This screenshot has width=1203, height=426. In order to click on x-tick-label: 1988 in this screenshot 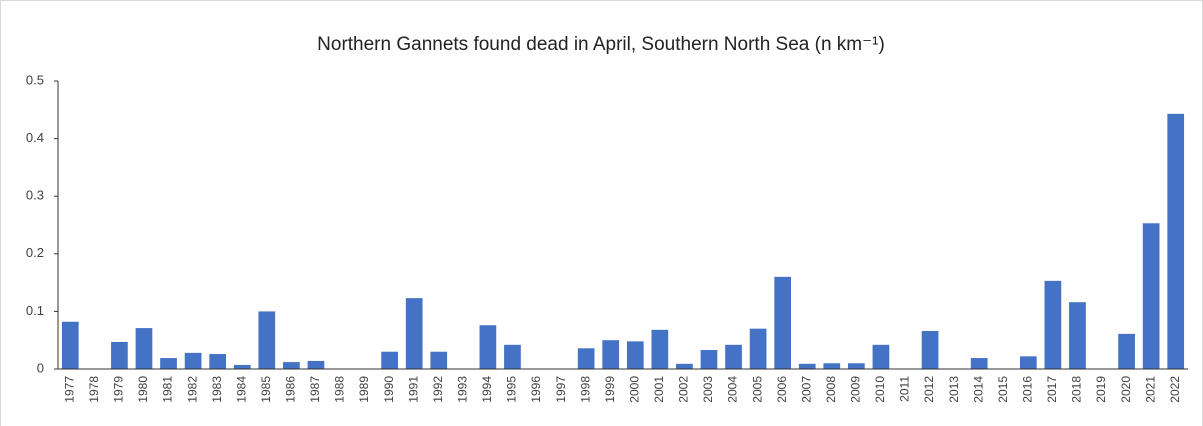, I will do `click(340, 389)`.